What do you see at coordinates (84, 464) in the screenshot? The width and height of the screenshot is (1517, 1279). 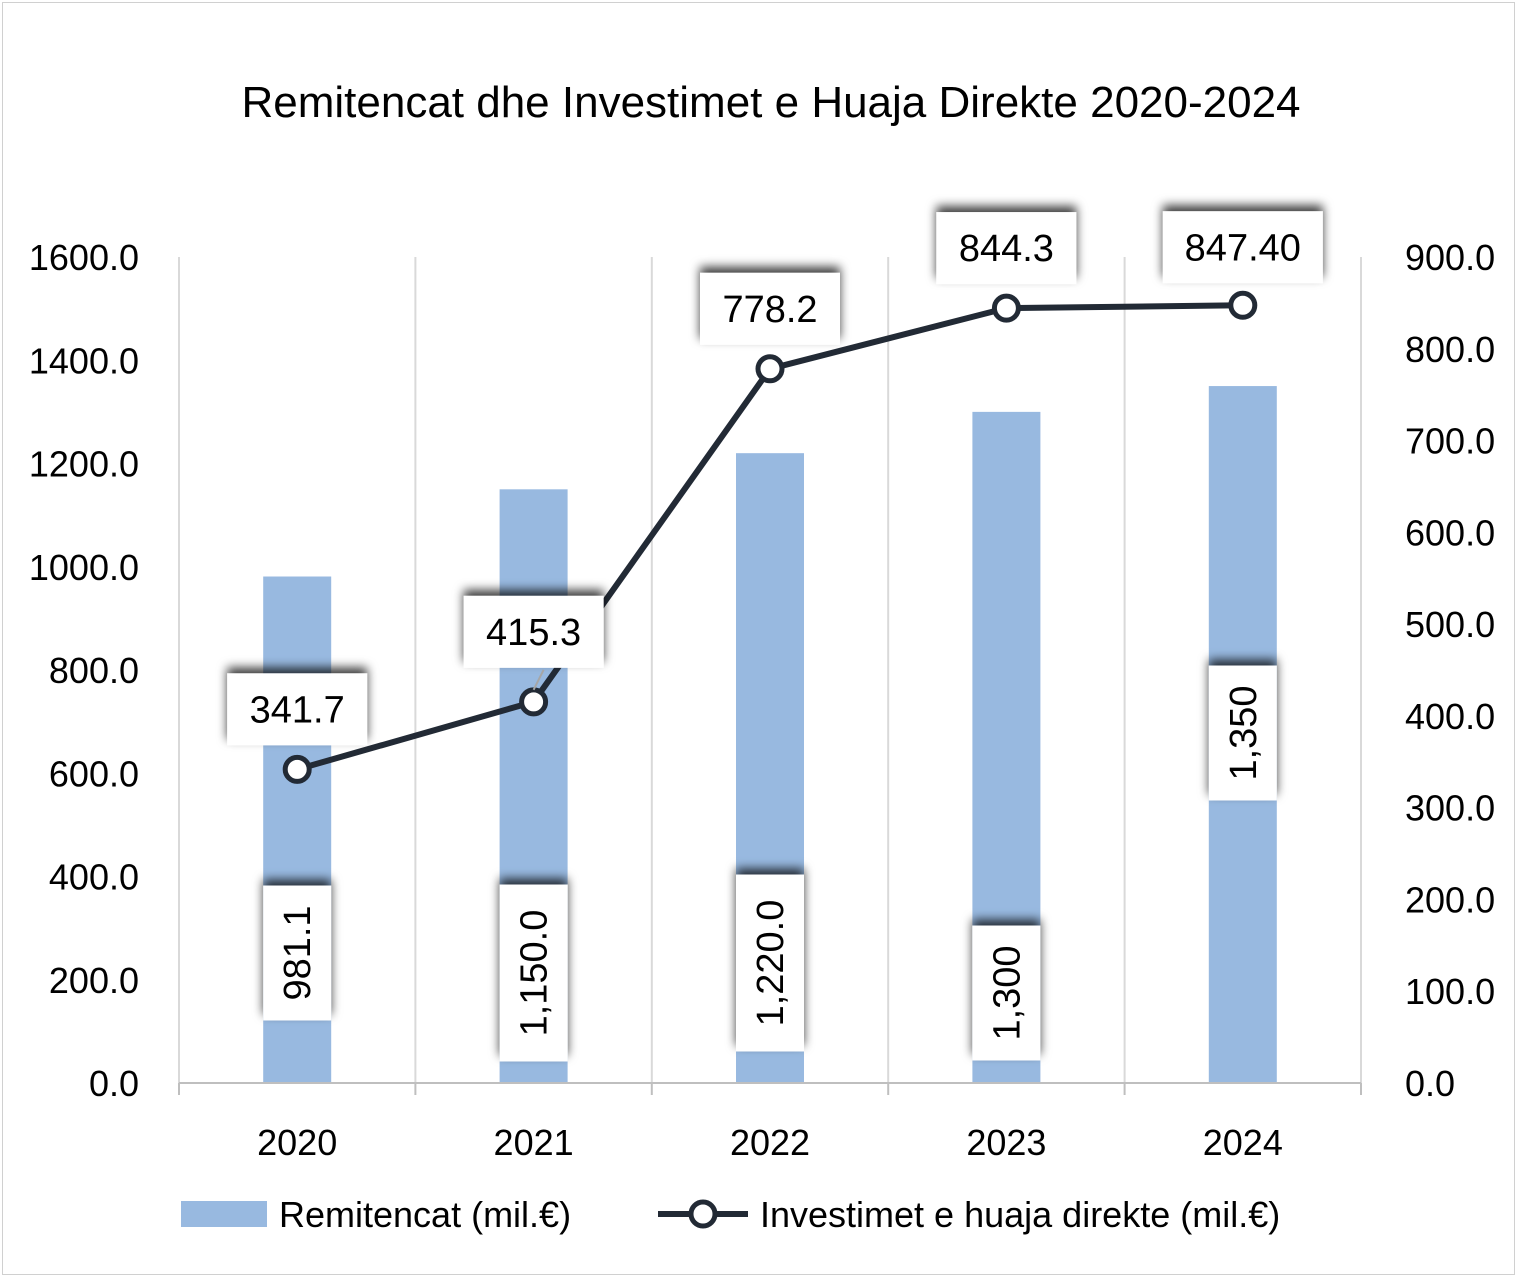 I see `y-left-tick-label: 1200.0` at bounding box center [84, 464].